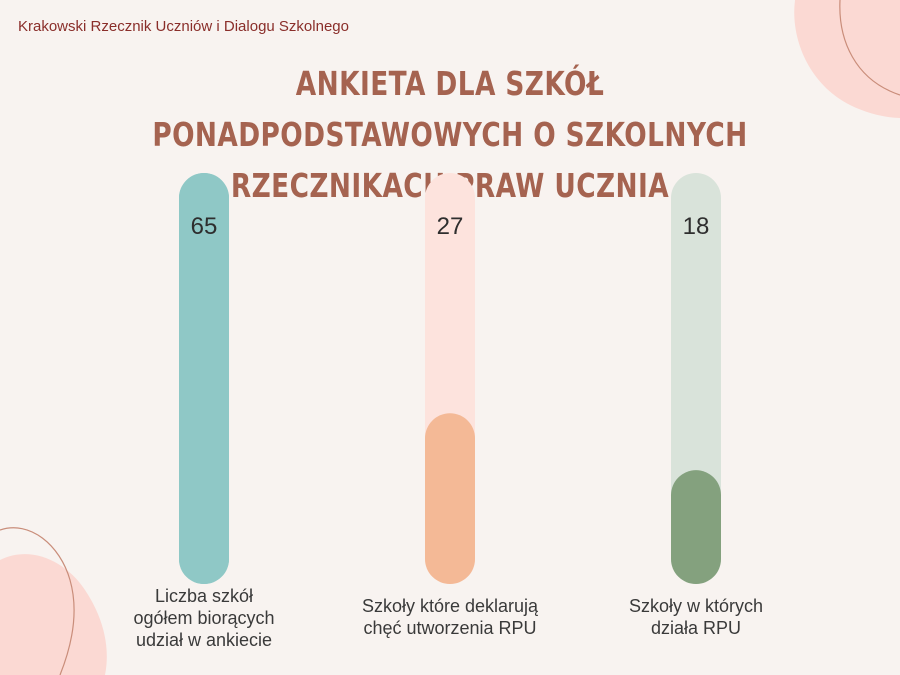 This screenshot has width=900, height=675. What do you see at coordinates (450, 226) in the screenshot?
I see `bar-value-label-2: 27` at bounding box center [450, 226].